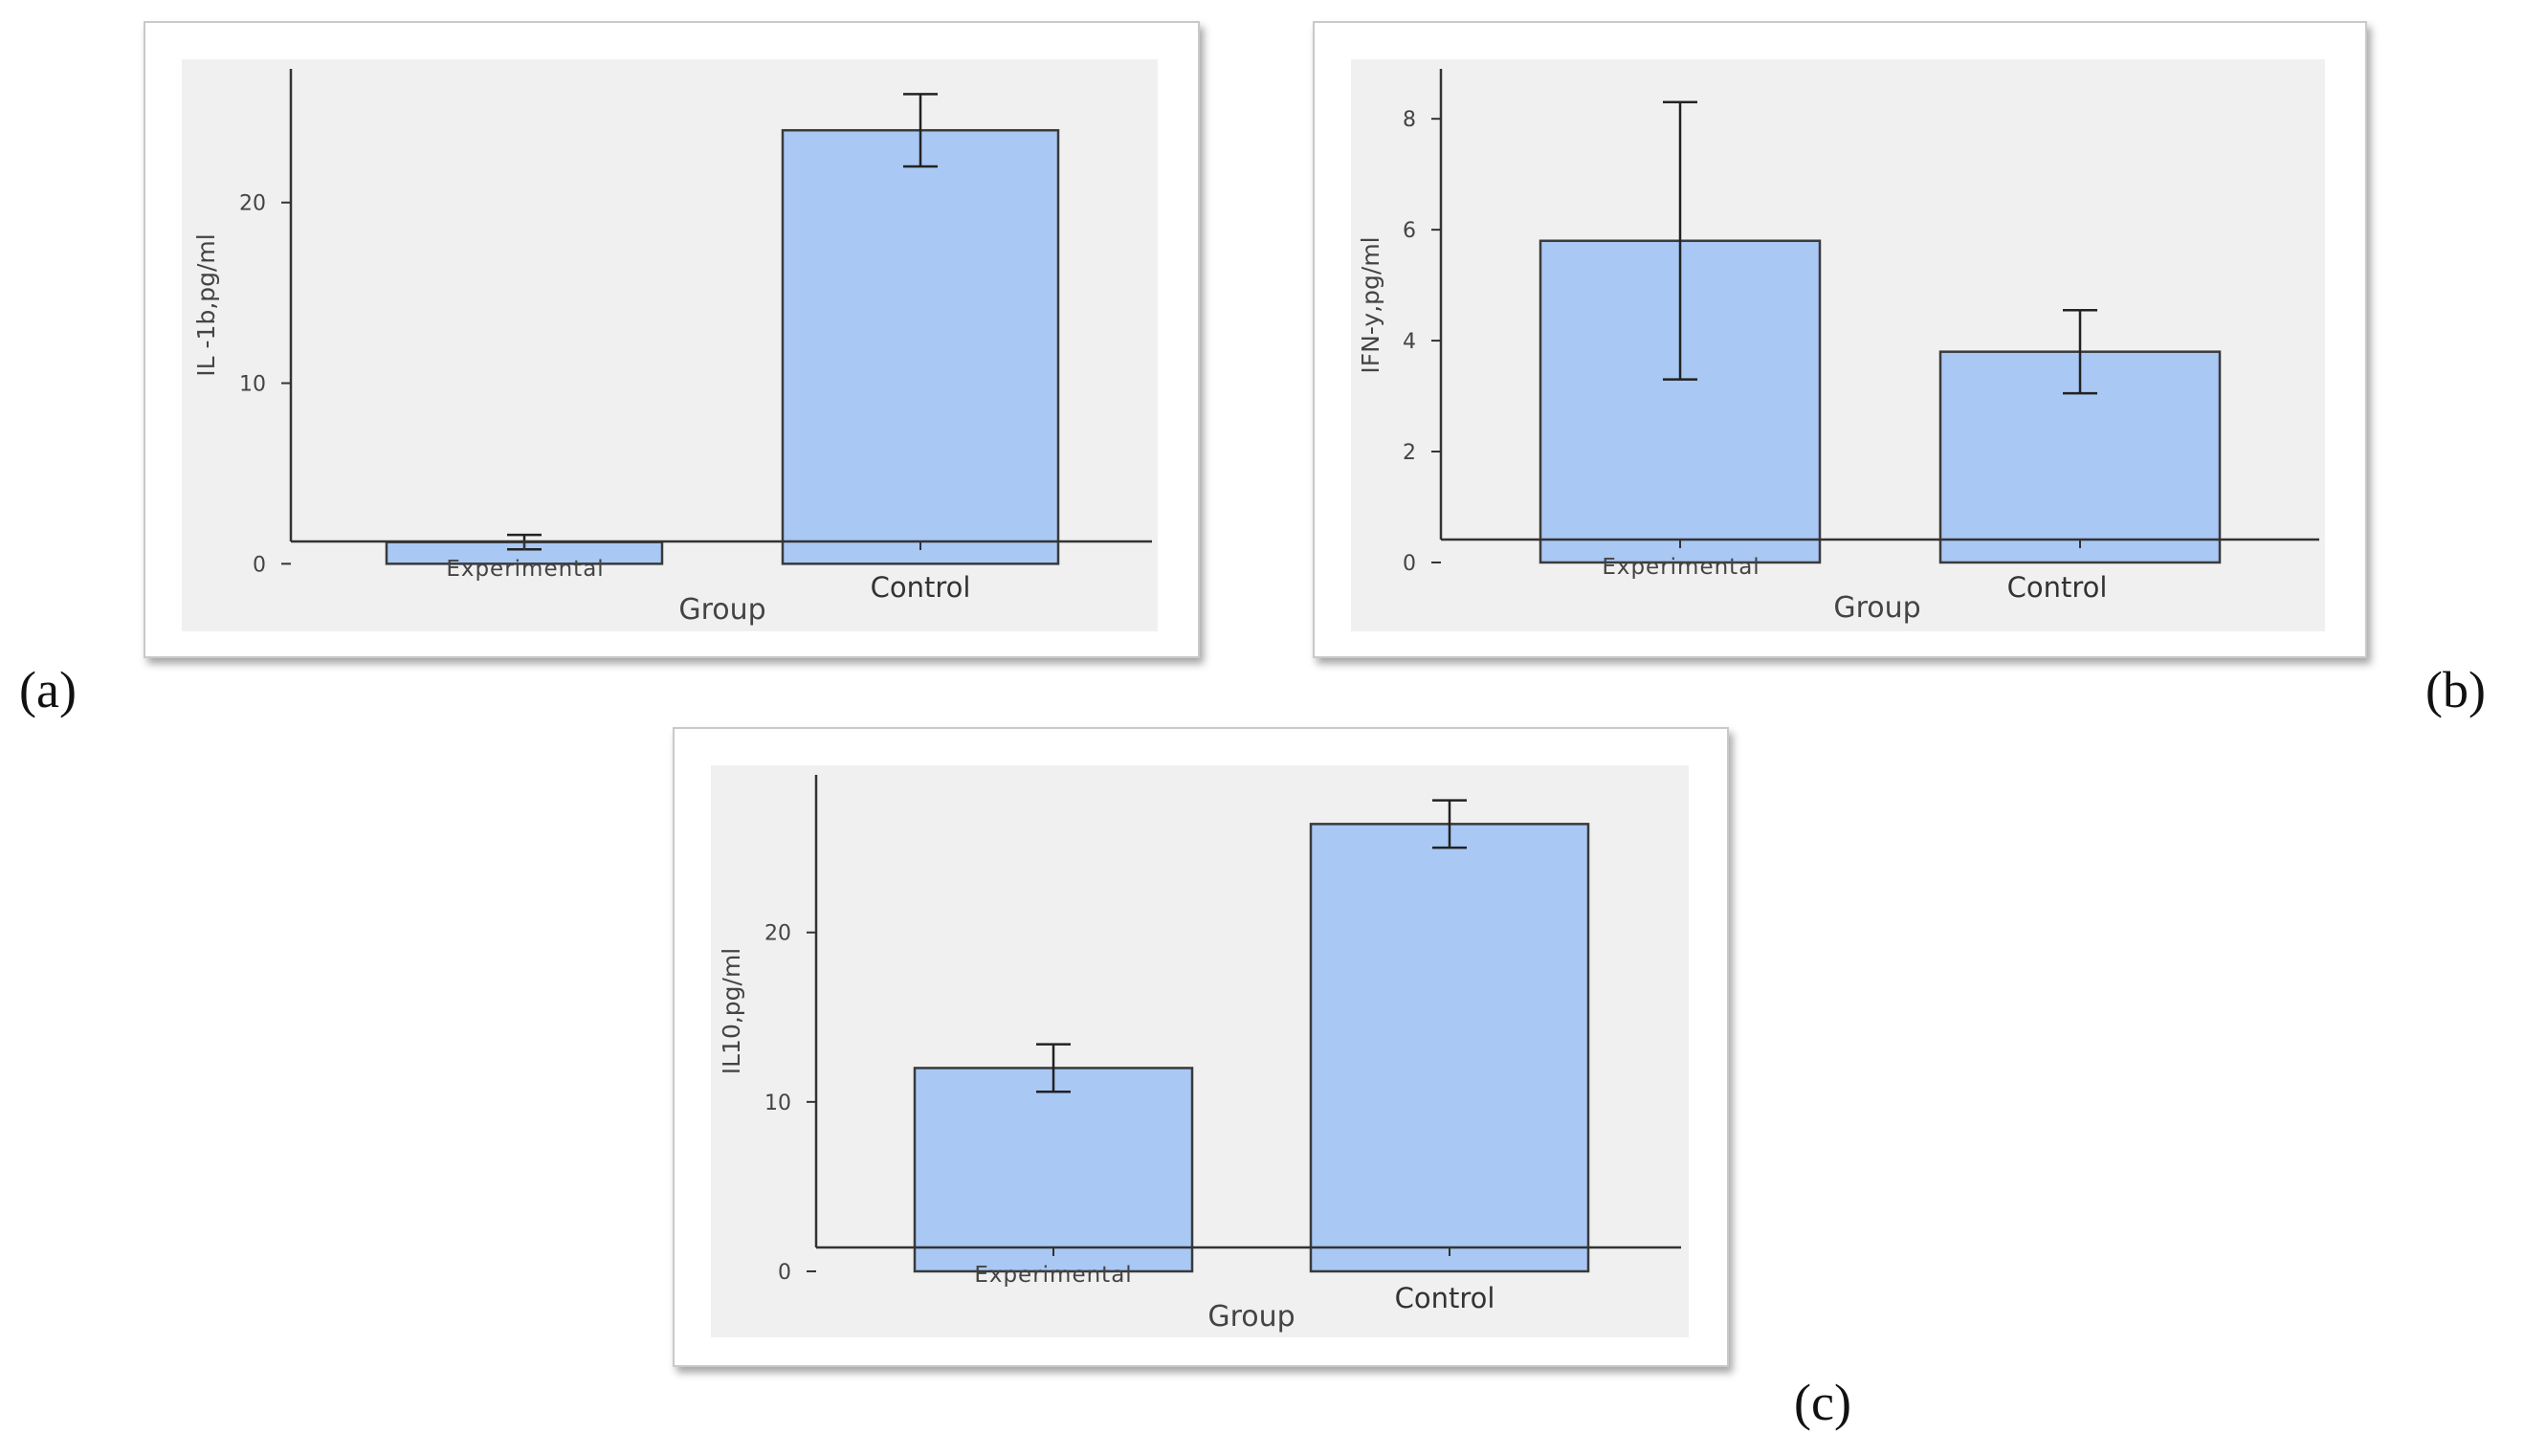  I want to click on y-axis-label: IFN-y,pg/ml, so click(1370, 305).